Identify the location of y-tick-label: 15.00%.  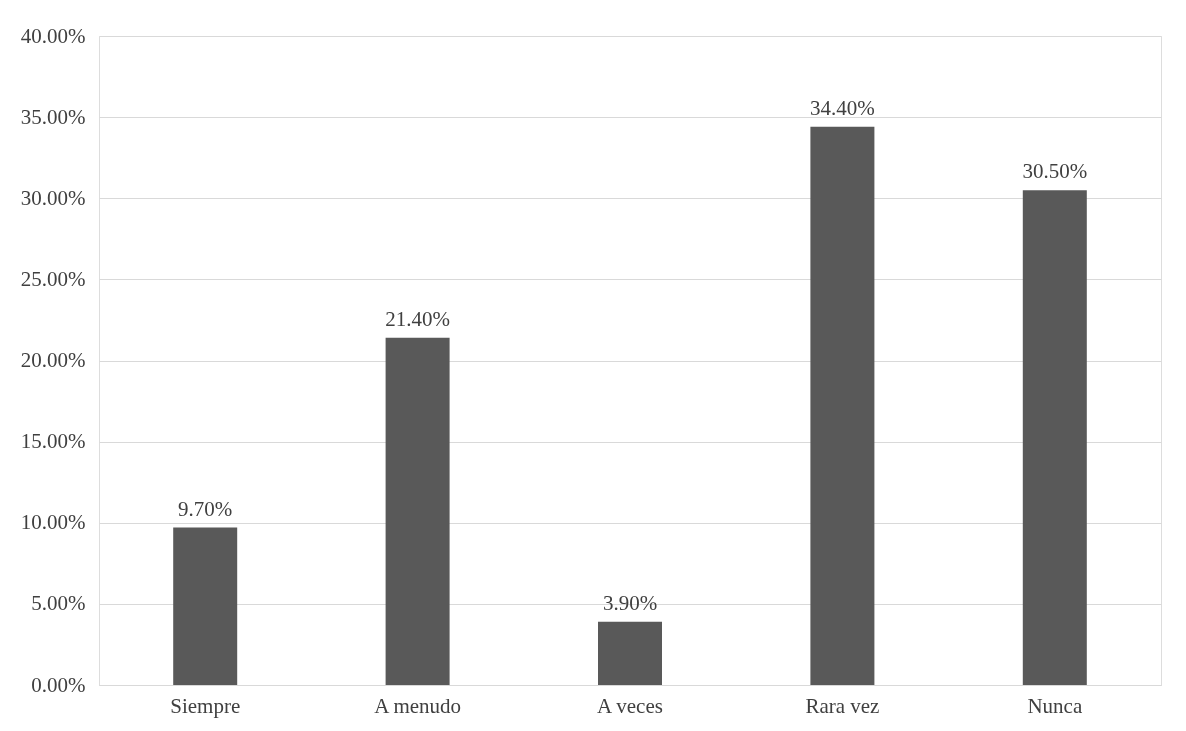
(53, 441).